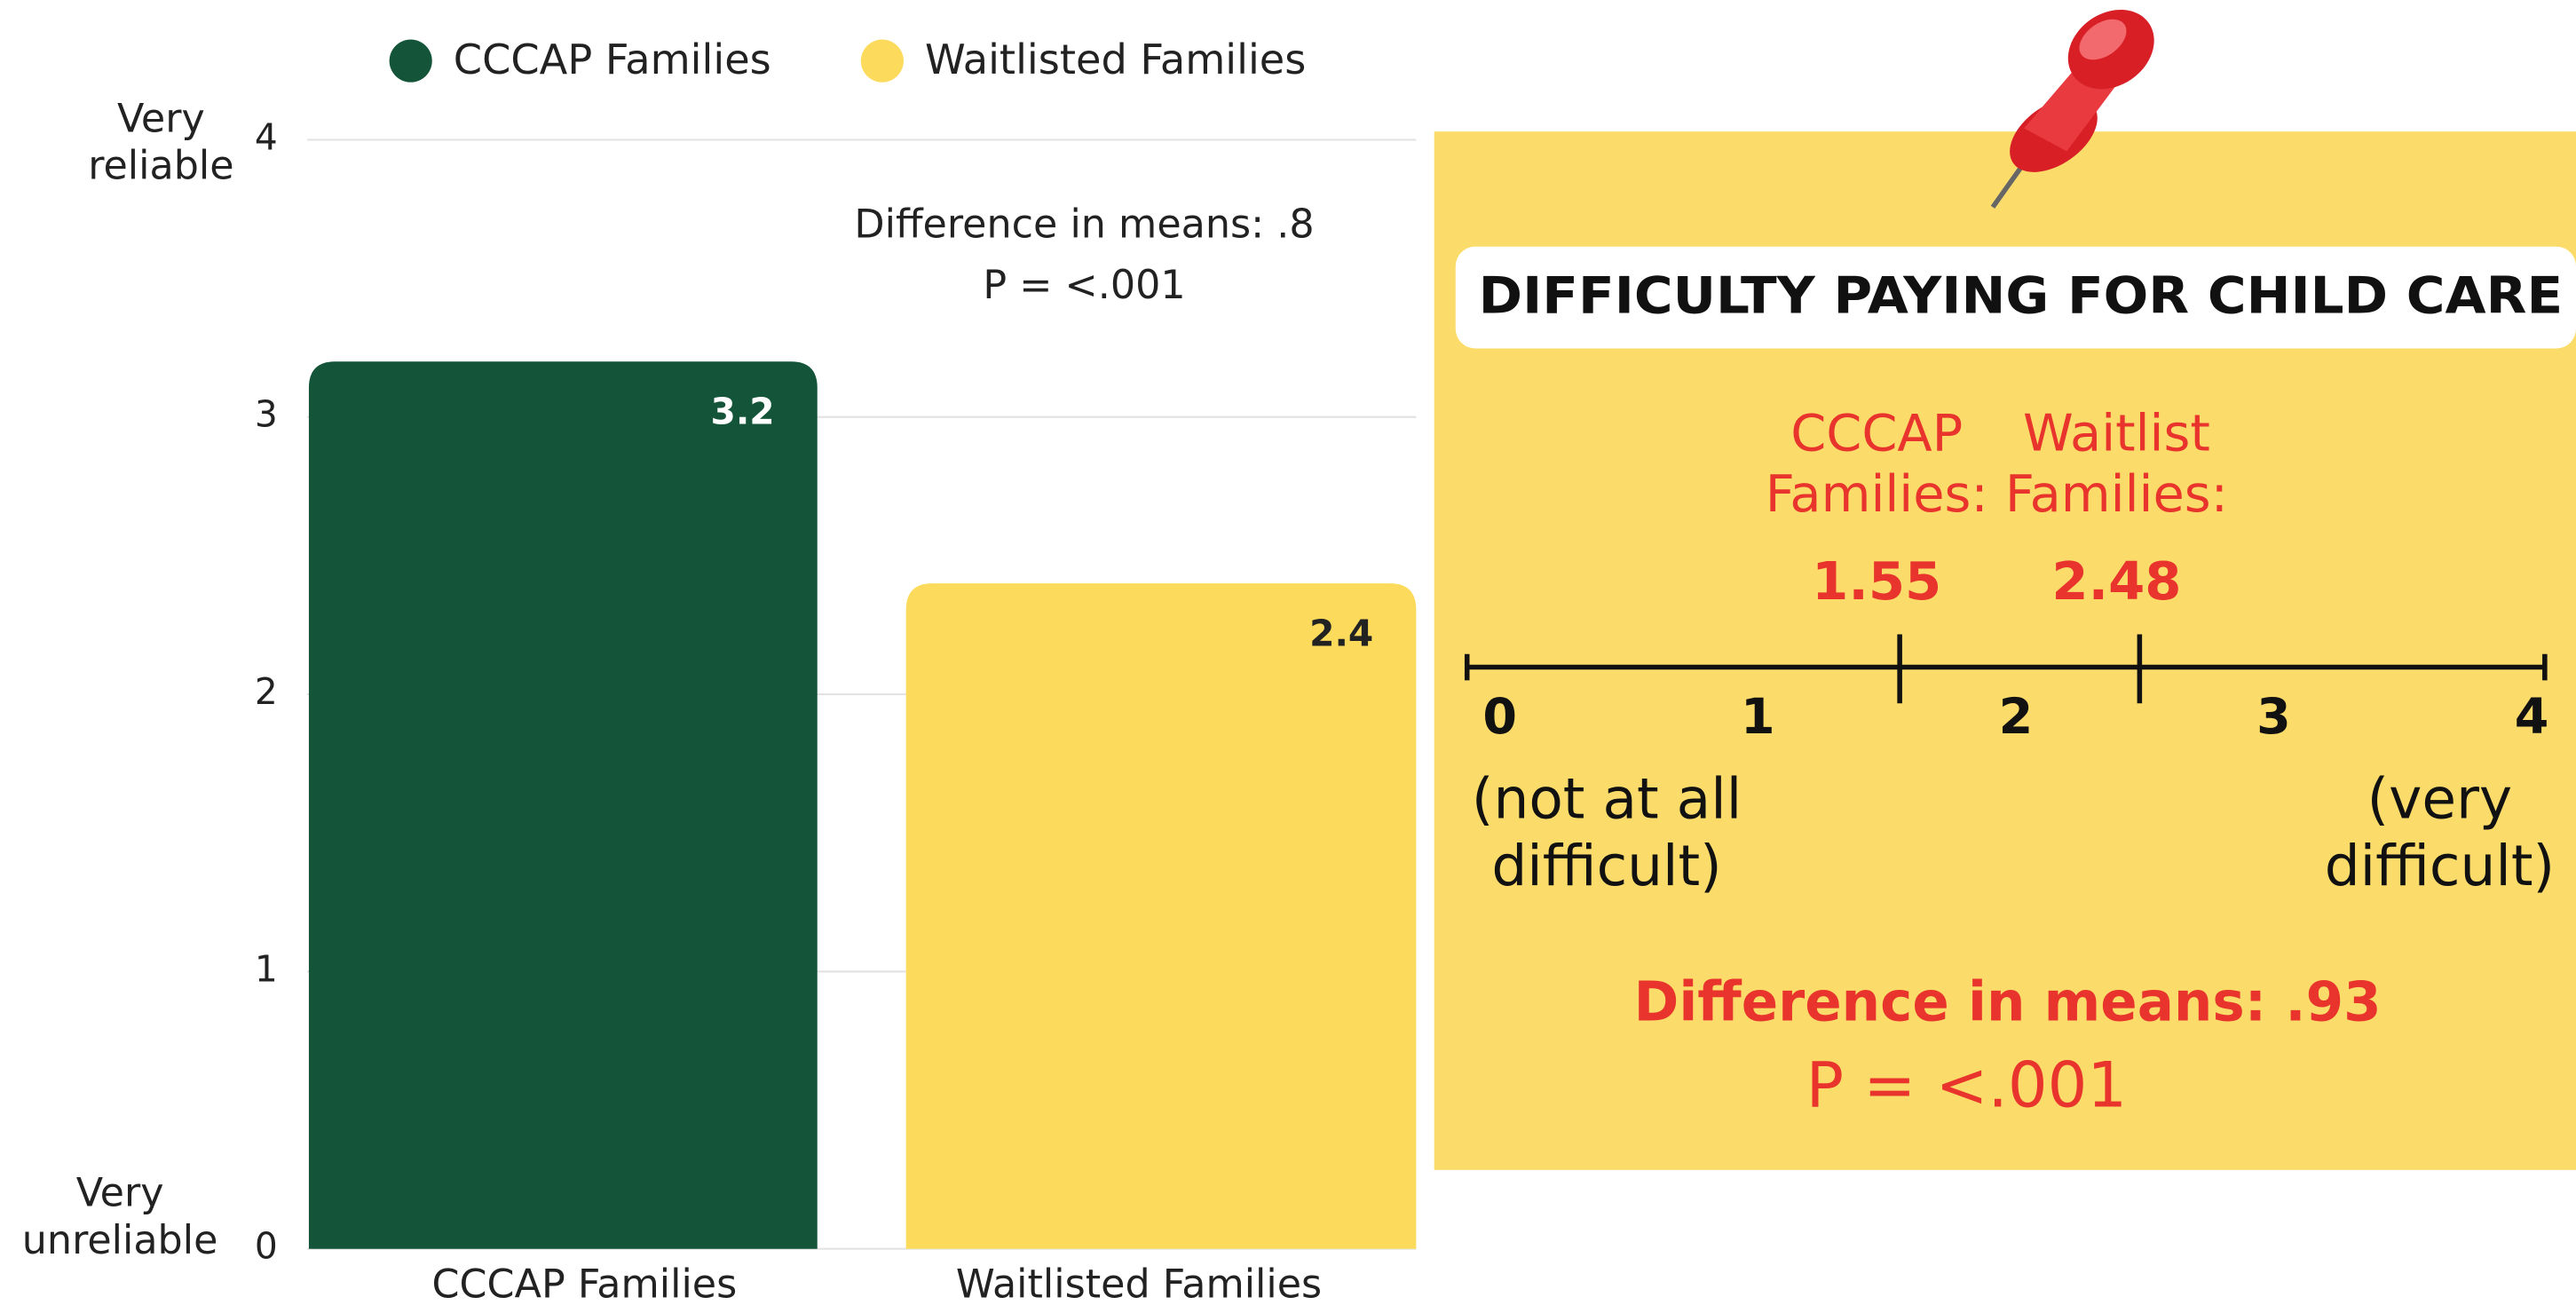 This screenshot has width=2576, height=1313. Describe the element at coordinates (2021, 296) in the screenshot. I see `chart-title: DIFFICULTY PAYING FOR CHILD CARE` at that location.